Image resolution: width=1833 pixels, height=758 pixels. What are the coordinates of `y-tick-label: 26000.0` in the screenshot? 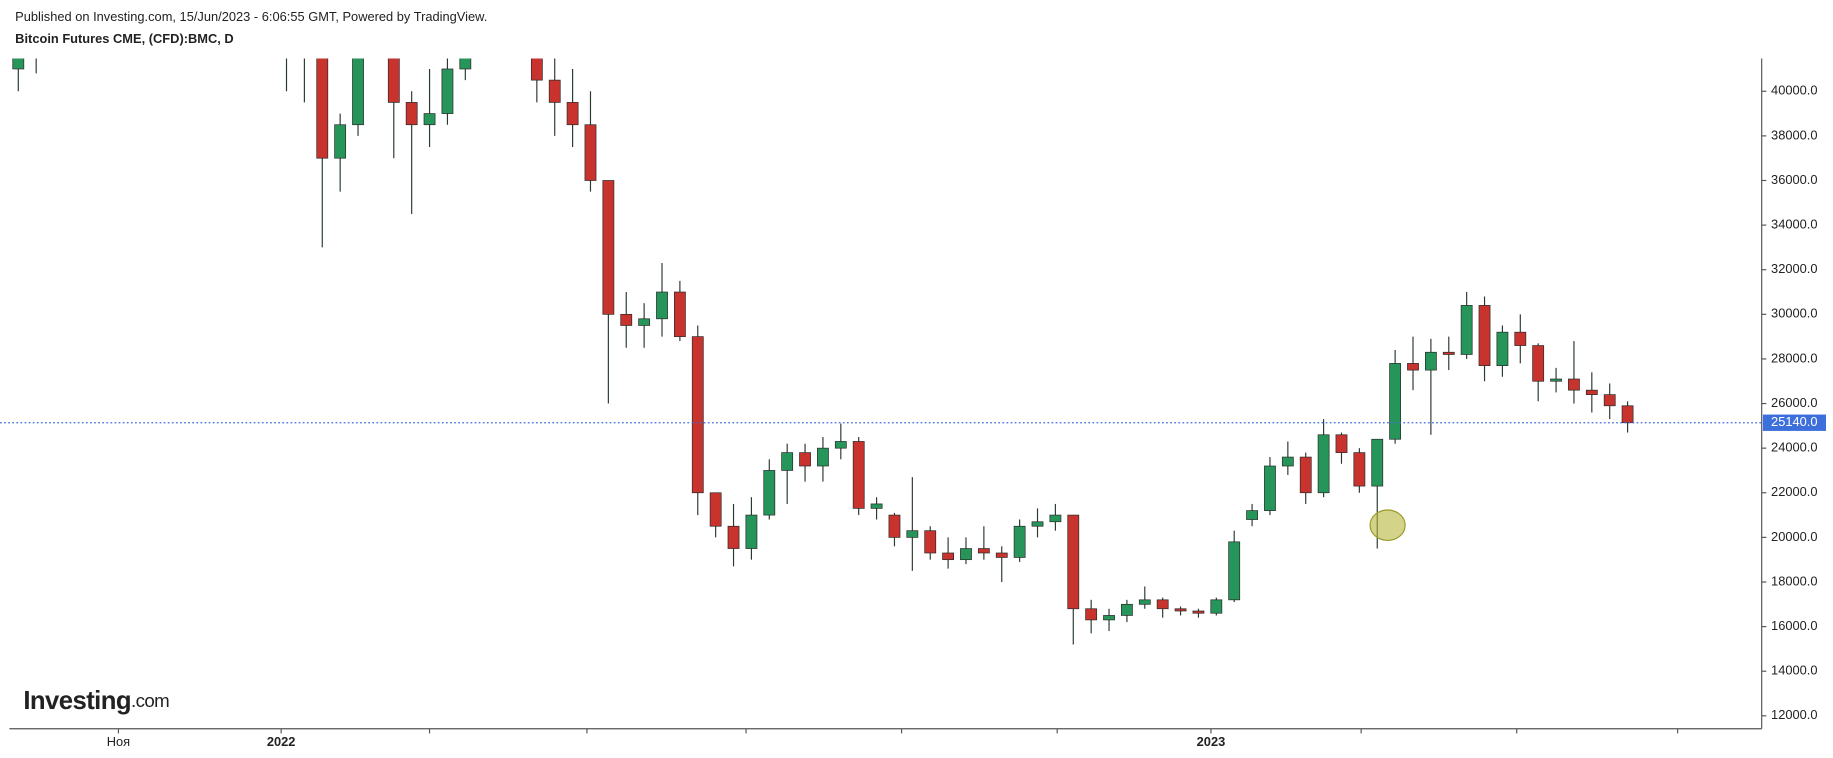 It's located at (1794, 402).